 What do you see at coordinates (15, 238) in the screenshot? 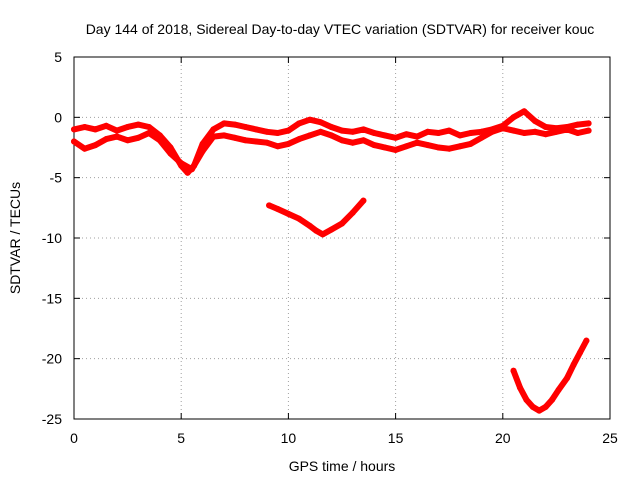
I see `y-axis-label: SDTVAR / TECUs` at bounding box center [15, 238].